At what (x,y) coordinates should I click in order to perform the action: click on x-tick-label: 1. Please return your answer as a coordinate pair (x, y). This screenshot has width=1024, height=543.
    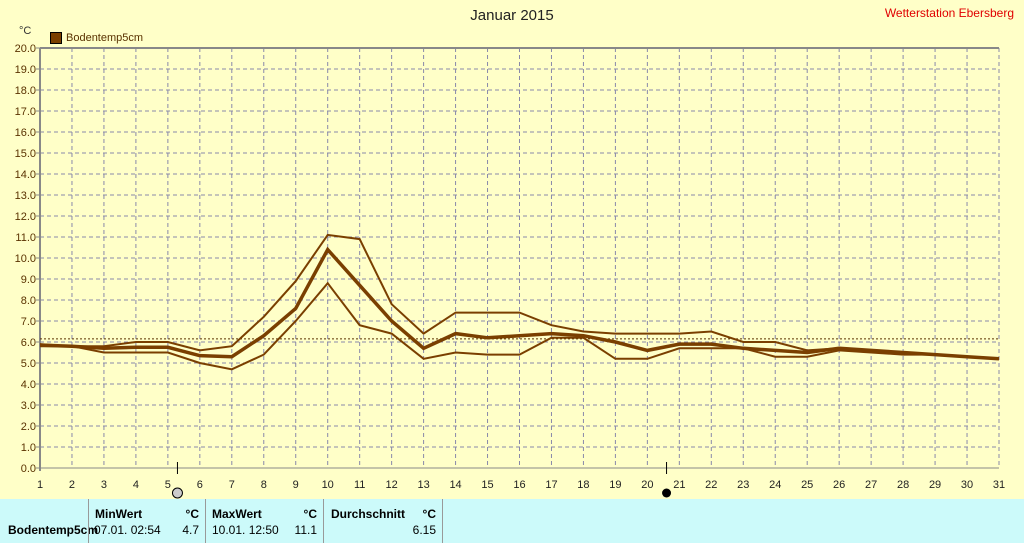
    Looking at the image, I should click on (40, 485).